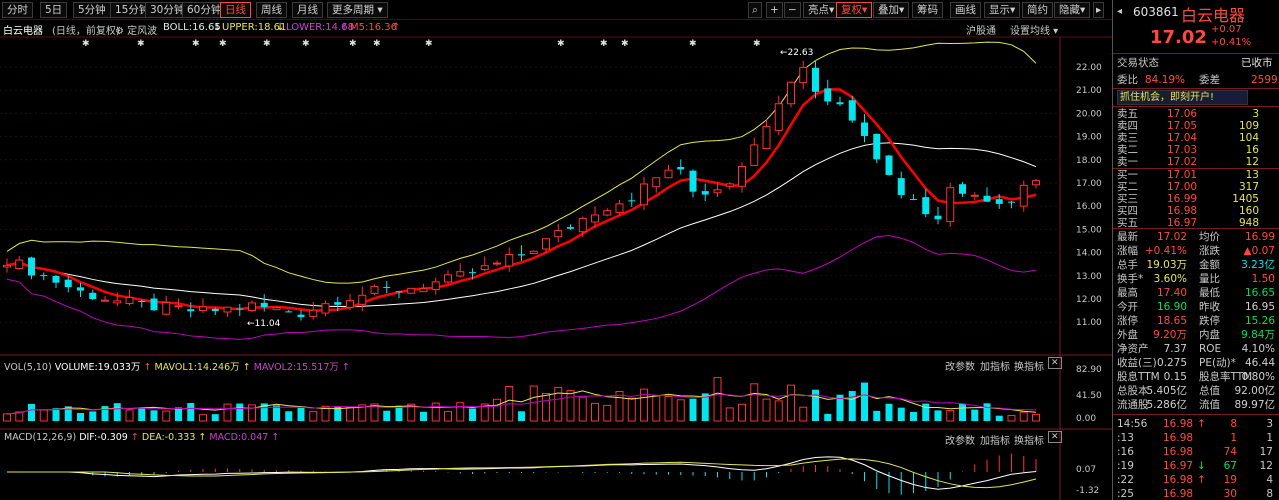 This screenshot has width=1279, height=500. What do you see at coordinates (1182, 97) in the screenshot?
I see `open-account-banner: 抓住机会，即刻开户!` at bounding box center [1182, 97].